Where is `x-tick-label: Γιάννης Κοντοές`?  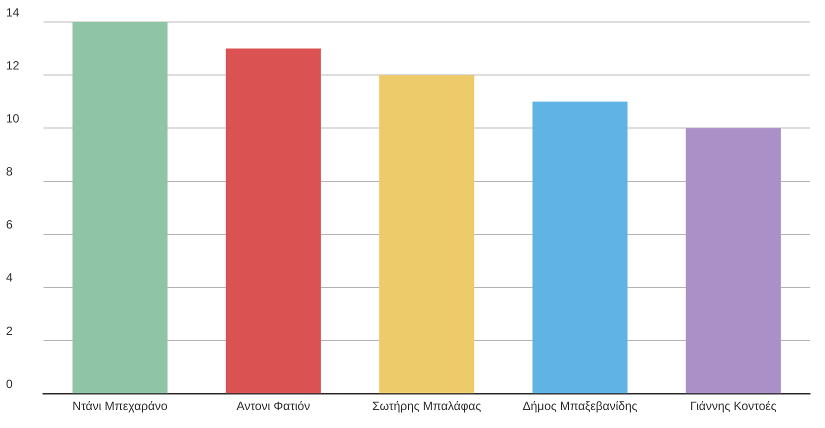
x-tick-label: Γιάννης Κοντοές is located at coordinates (733, 406).